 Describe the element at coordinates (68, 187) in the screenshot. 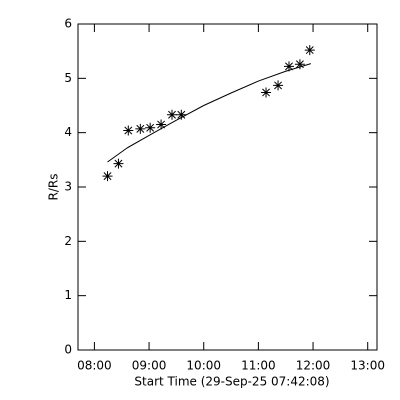

I see `y-tick-label: 3` at that location.